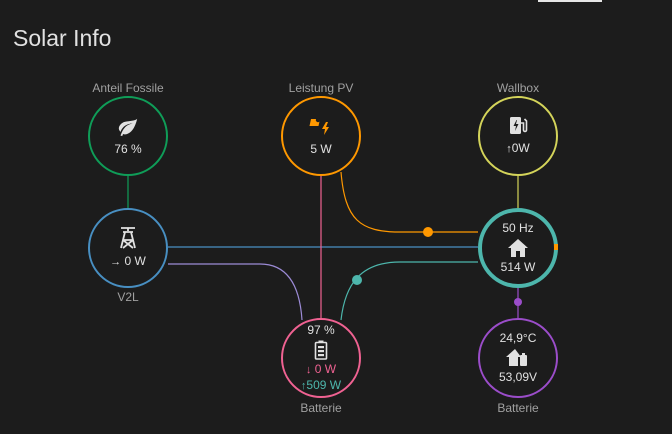  What do you see at coordinates (321, 408) in the screenshot?
I see `battery-label: Batterie` at bounding box center [321, 408].